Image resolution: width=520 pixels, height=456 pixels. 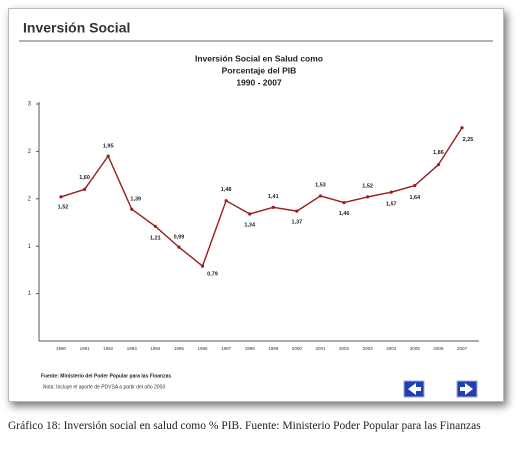 What do you see at coordinates (76, 28) in the screenshot?
I see `header: Inversión Social` at bounding box center [76, 28].